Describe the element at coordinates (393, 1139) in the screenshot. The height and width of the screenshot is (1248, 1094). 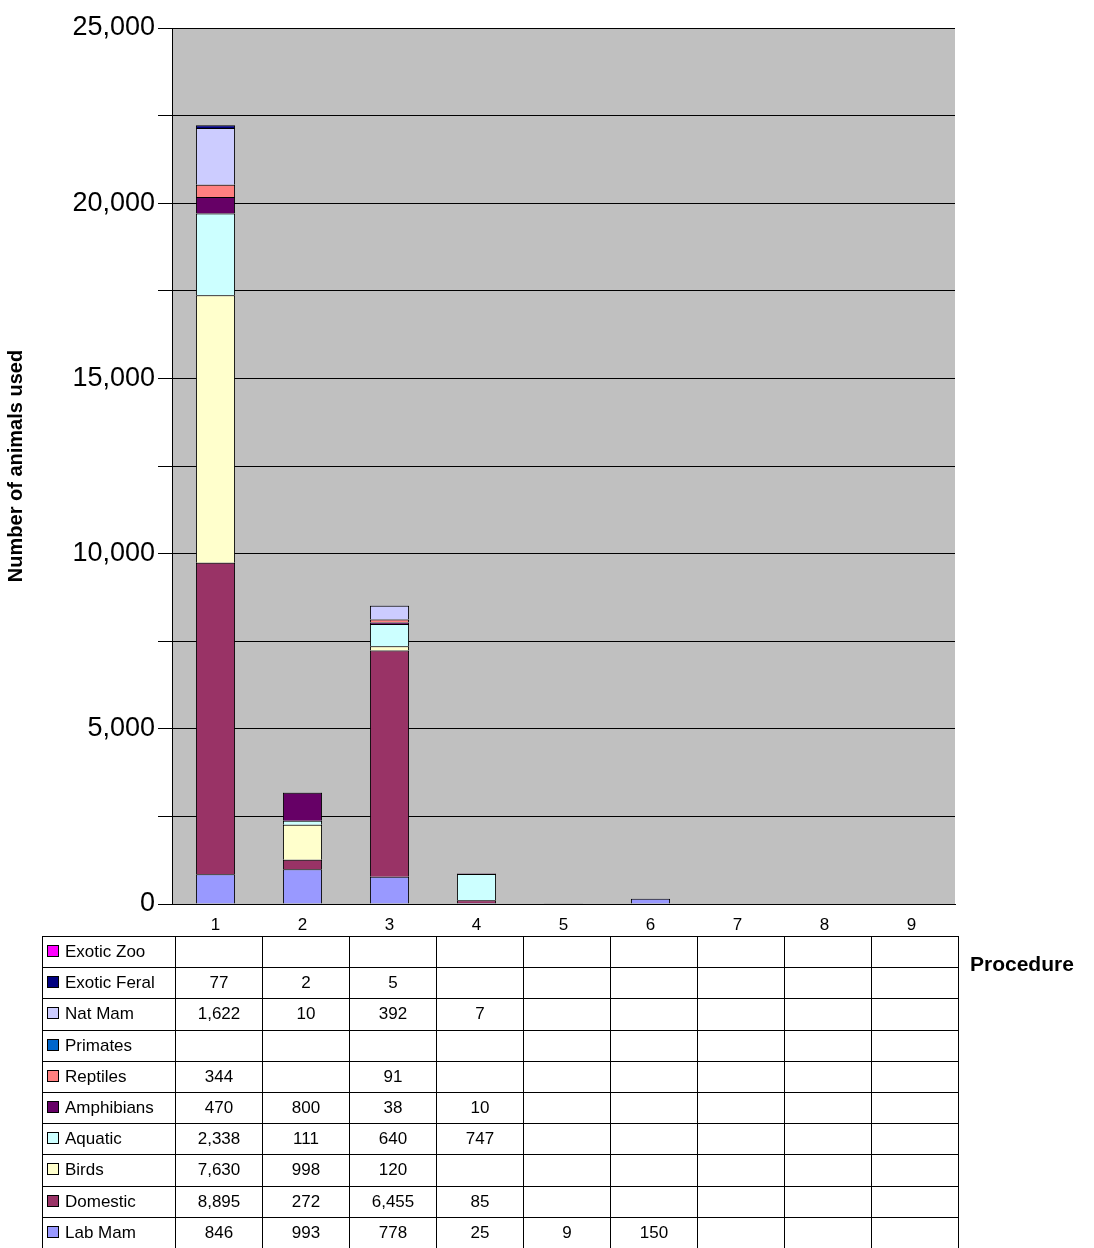
I see `data-label: 640` at that location.